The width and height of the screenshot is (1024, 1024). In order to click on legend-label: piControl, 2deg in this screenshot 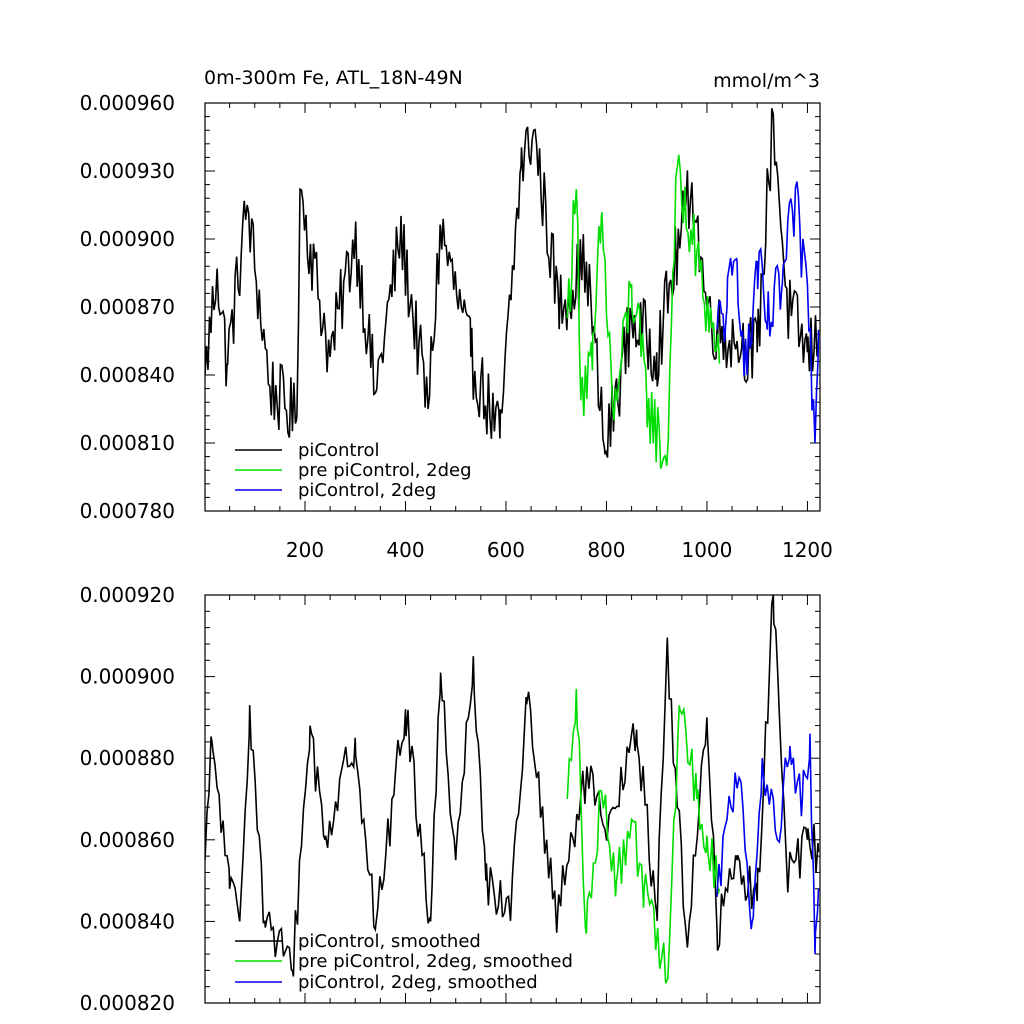, I will do `click(367, 490)`.